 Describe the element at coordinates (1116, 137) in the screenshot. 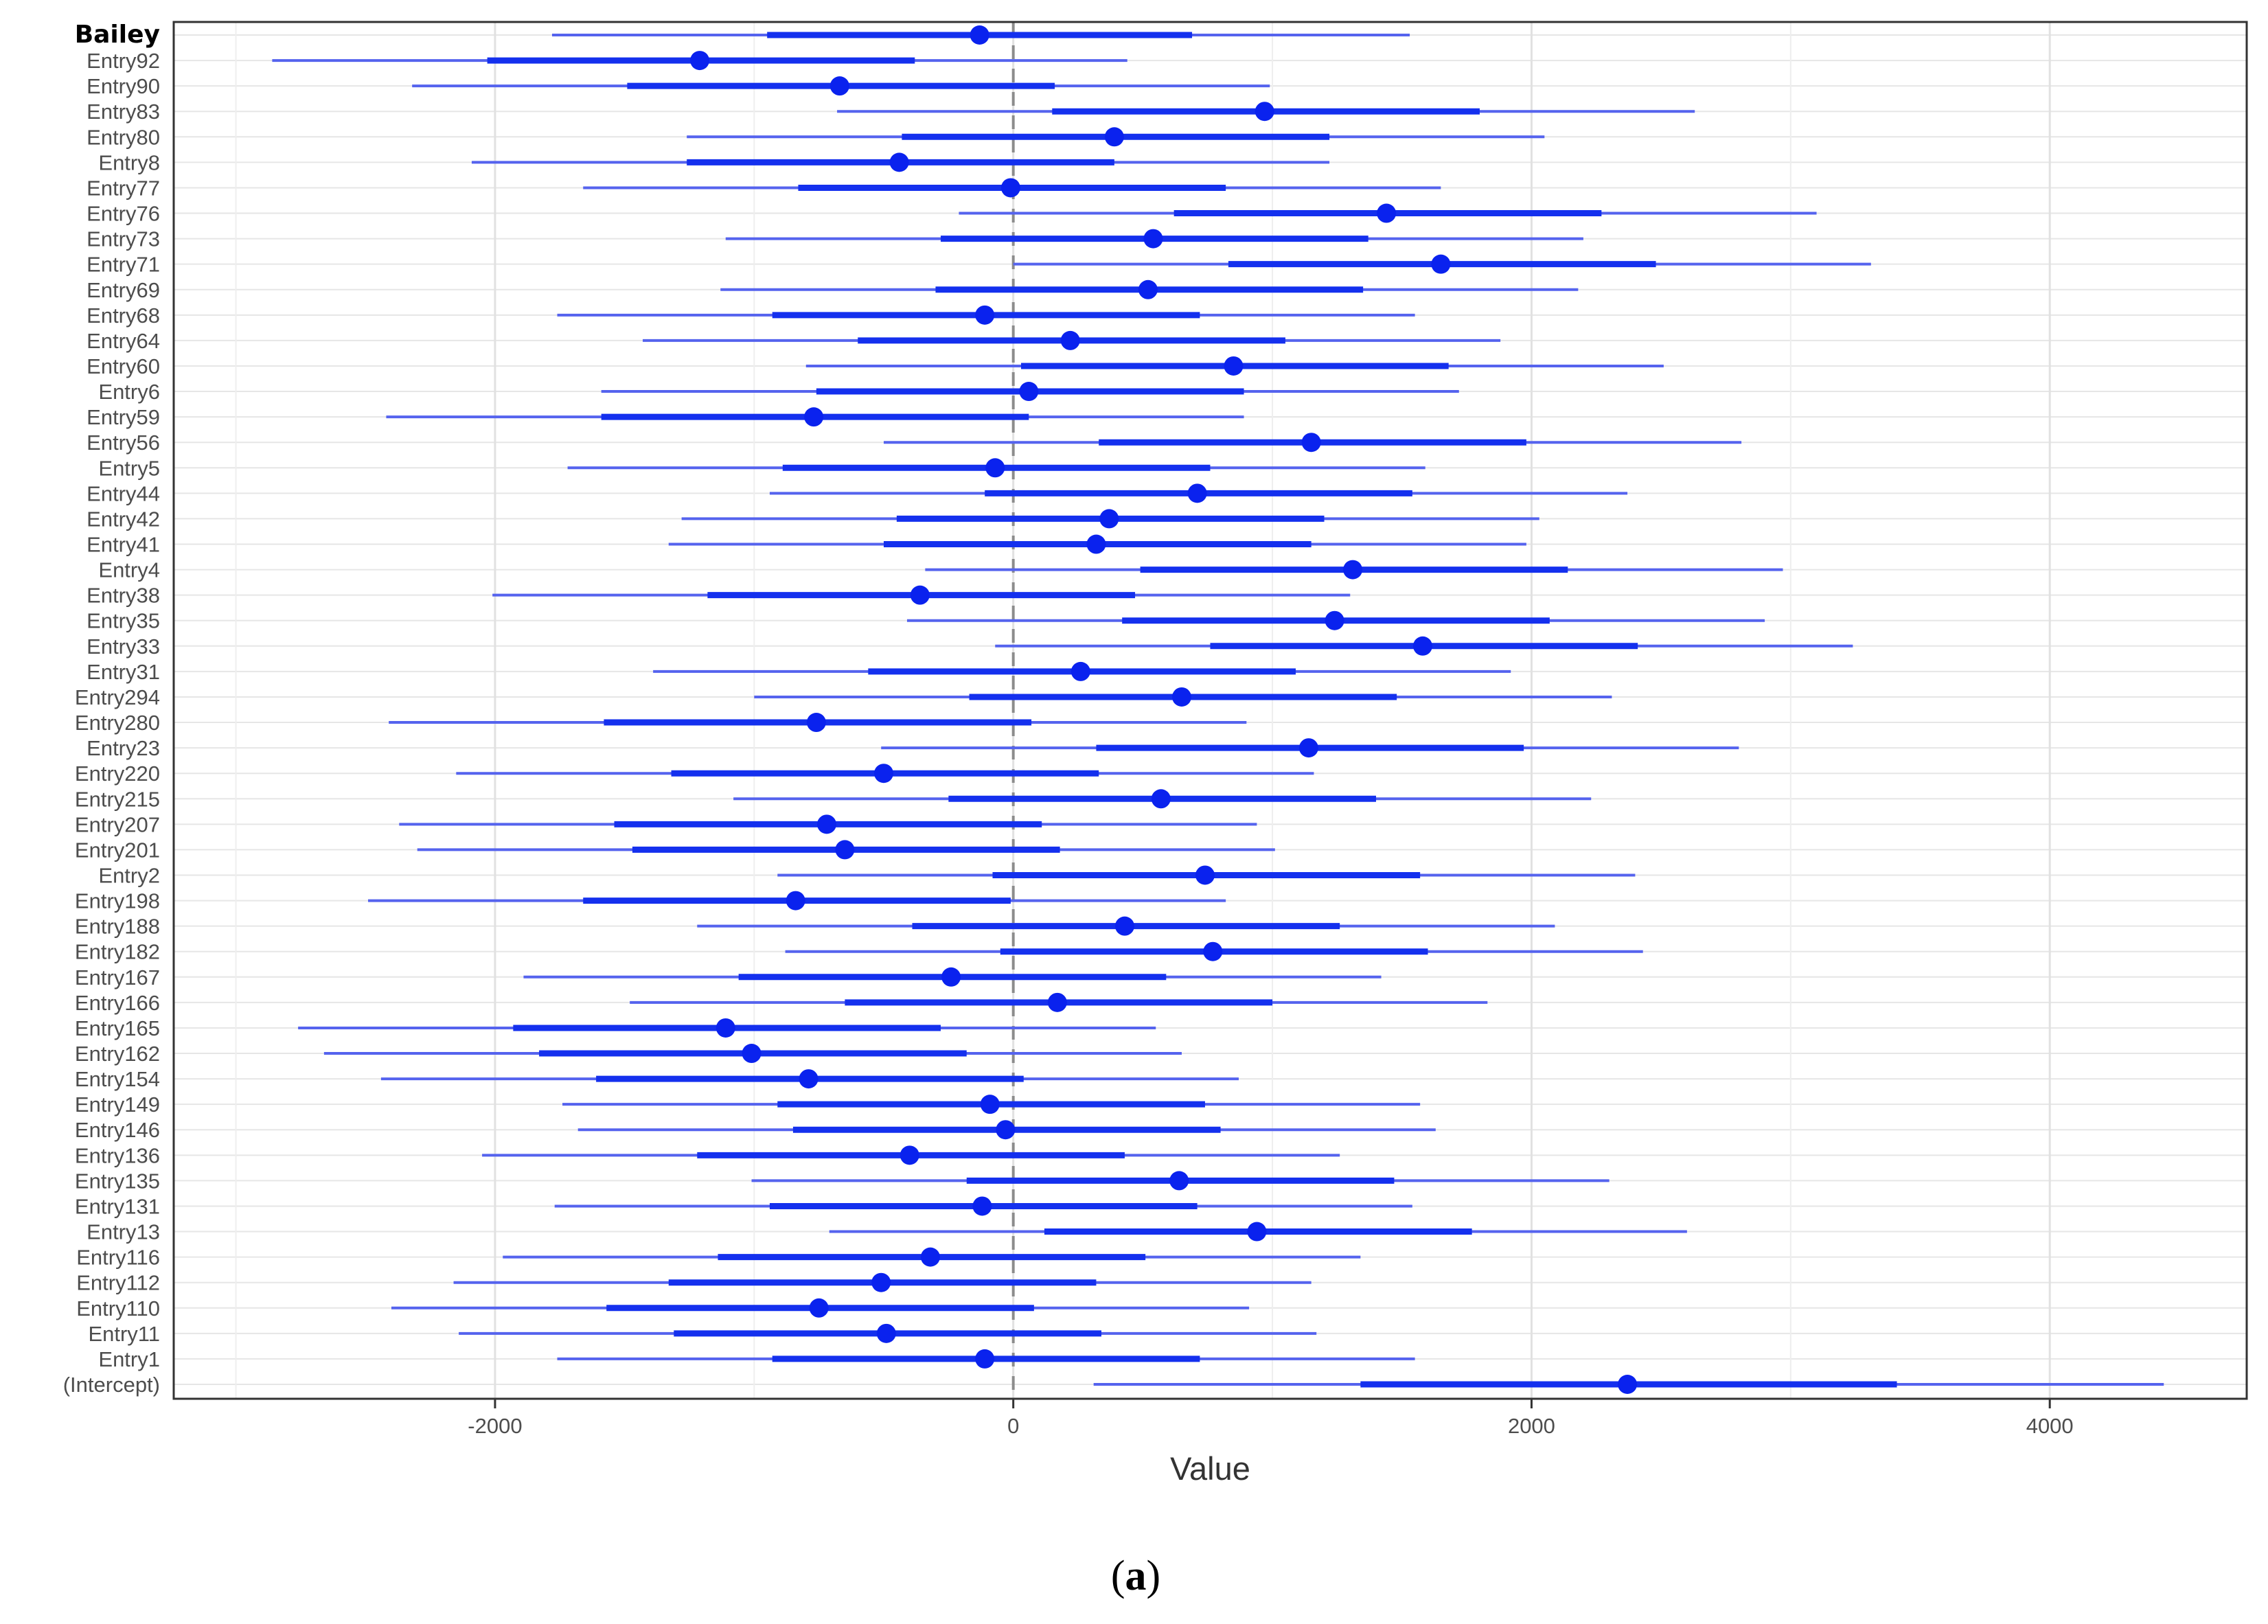

I see `row-Entry80` at that location.